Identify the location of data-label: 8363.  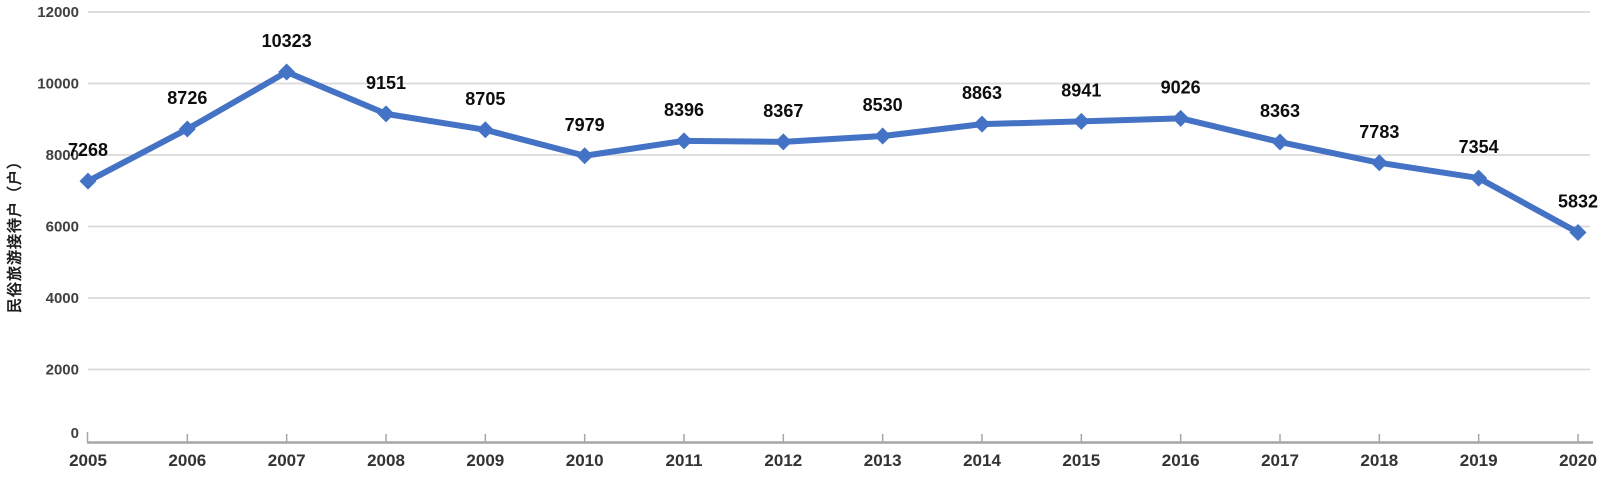
(1280, 111).